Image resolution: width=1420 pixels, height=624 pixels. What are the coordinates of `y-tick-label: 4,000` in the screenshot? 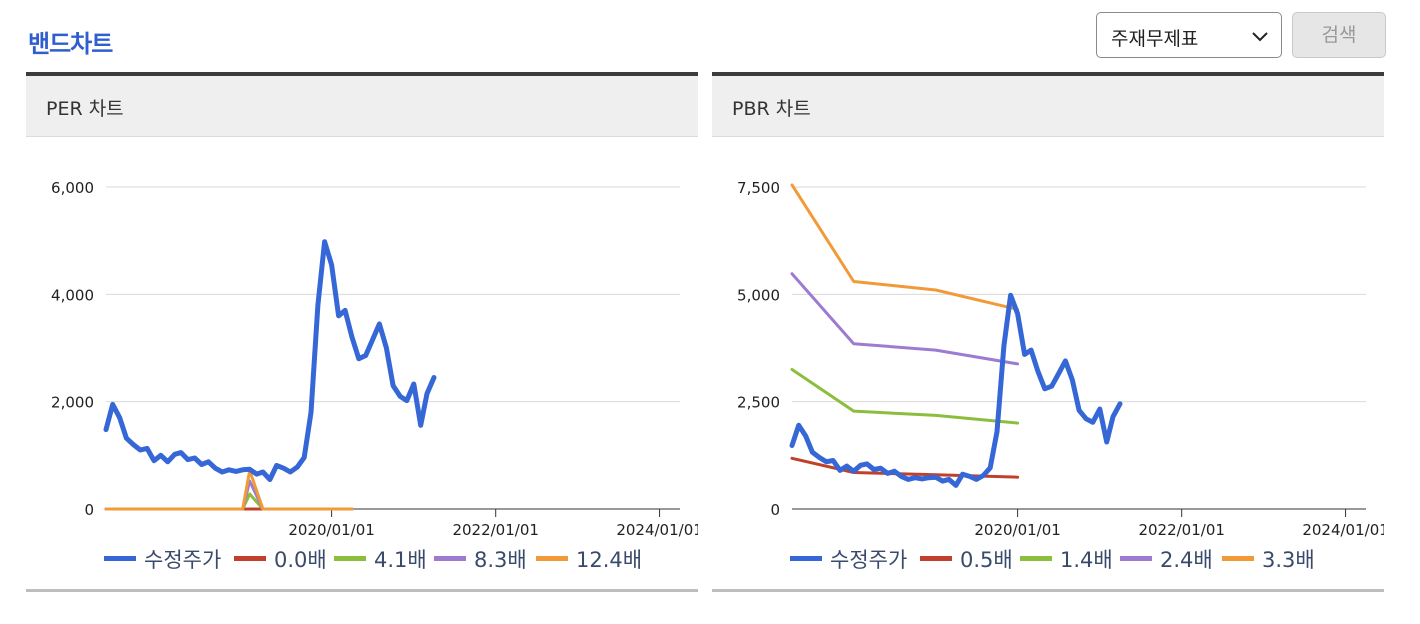 It's located at (72, 295).